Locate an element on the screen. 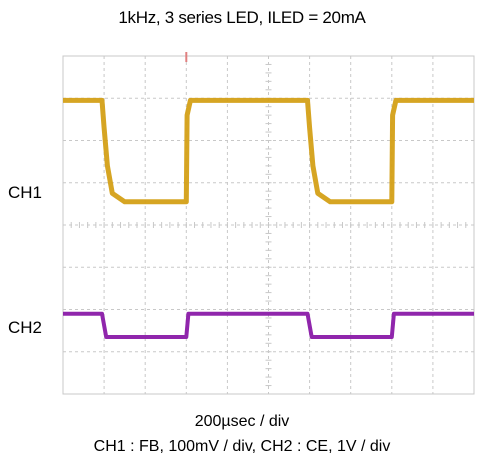 The width and height of the screenshot is (484, 472). timebase-label: 200µsec / div is located at coordinates (242, 421).